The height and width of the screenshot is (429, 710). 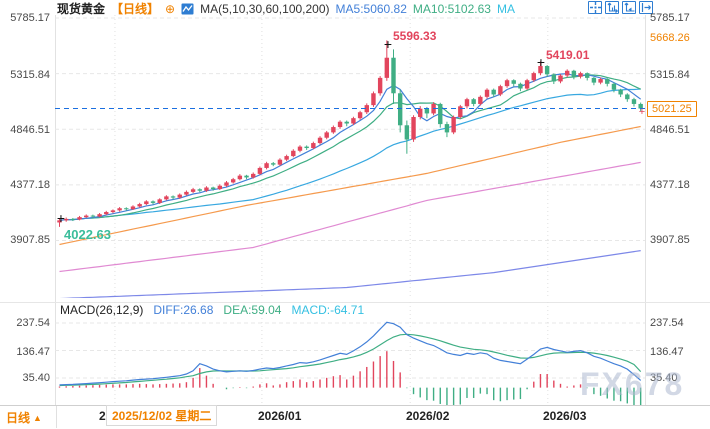 I want to click on crosshair-icon, so click(x=595, y=7).